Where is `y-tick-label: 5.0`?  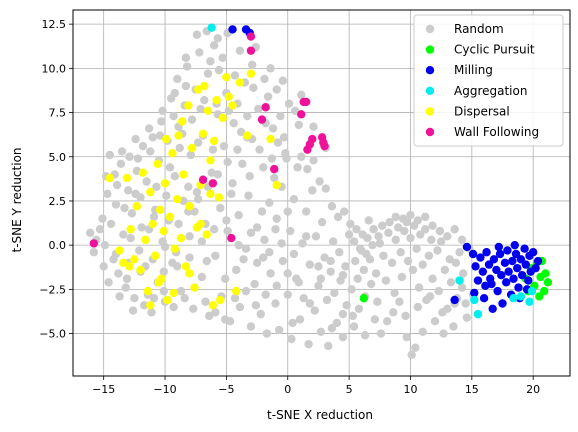 y-tick-label: 5.0 is located at coordinates (58, 157).